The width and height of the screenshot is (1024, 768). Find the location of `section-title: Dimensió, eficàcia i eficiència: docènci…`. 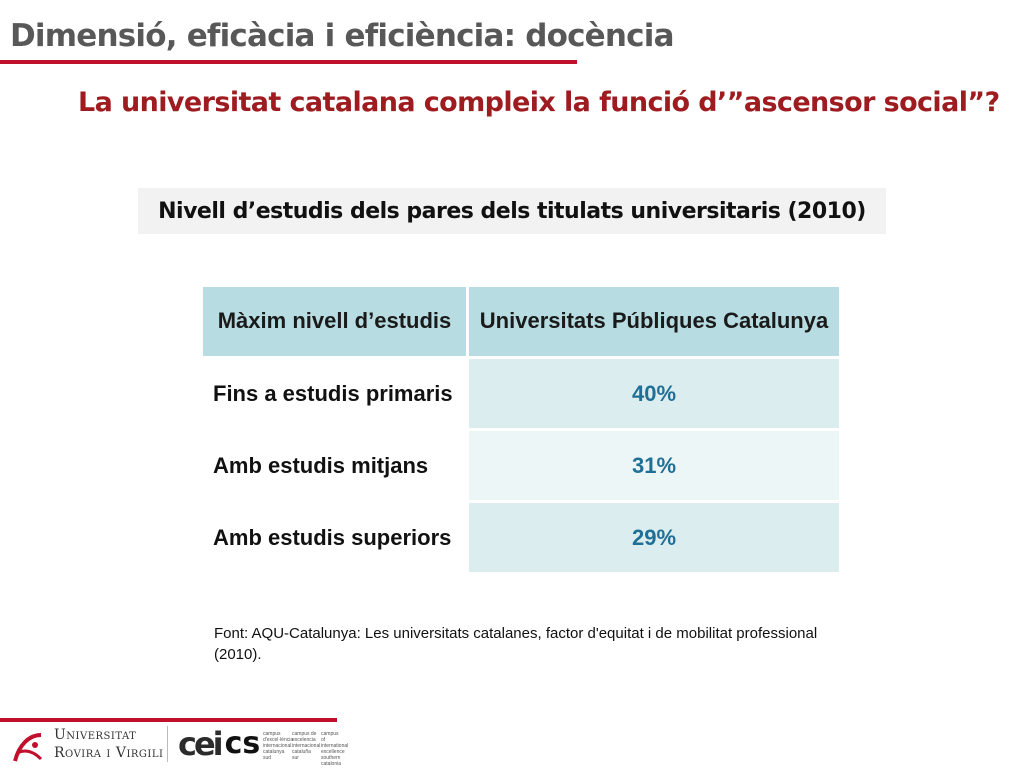

section-title: Dimensió, eficàcia i eficiència: docènci… is located at coordinates (342, 36).